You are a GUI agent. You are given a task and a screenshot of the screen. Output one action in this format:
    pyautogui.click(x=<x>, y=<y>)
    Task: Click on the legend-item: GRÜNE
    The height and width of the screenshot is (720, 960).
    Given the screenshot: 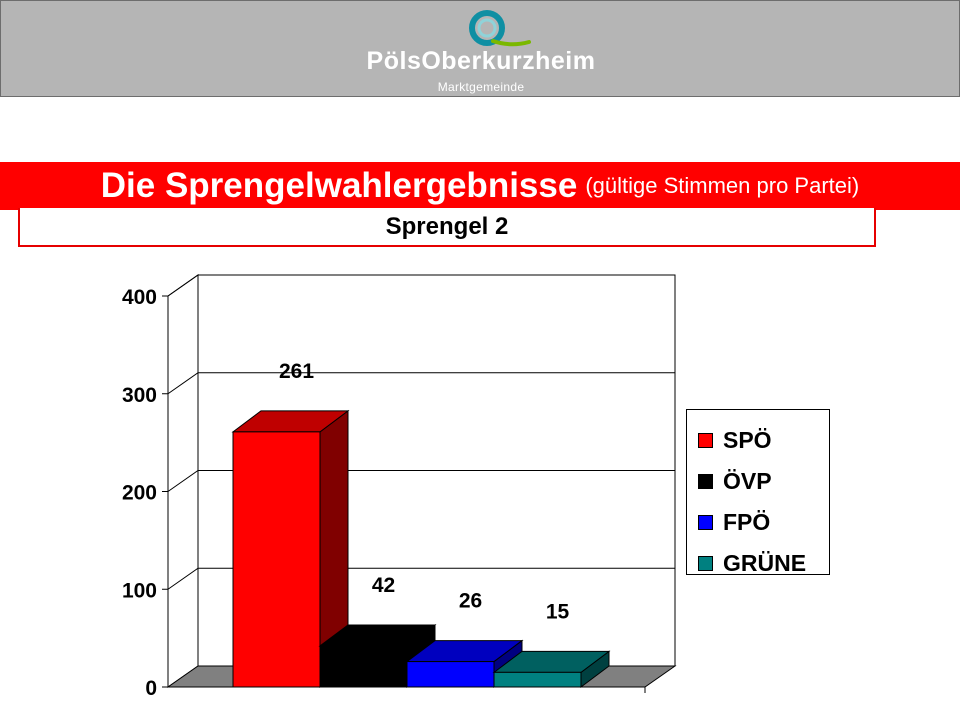 What is the action you would take?
    pyautogui.click(x=758, y=563)
    